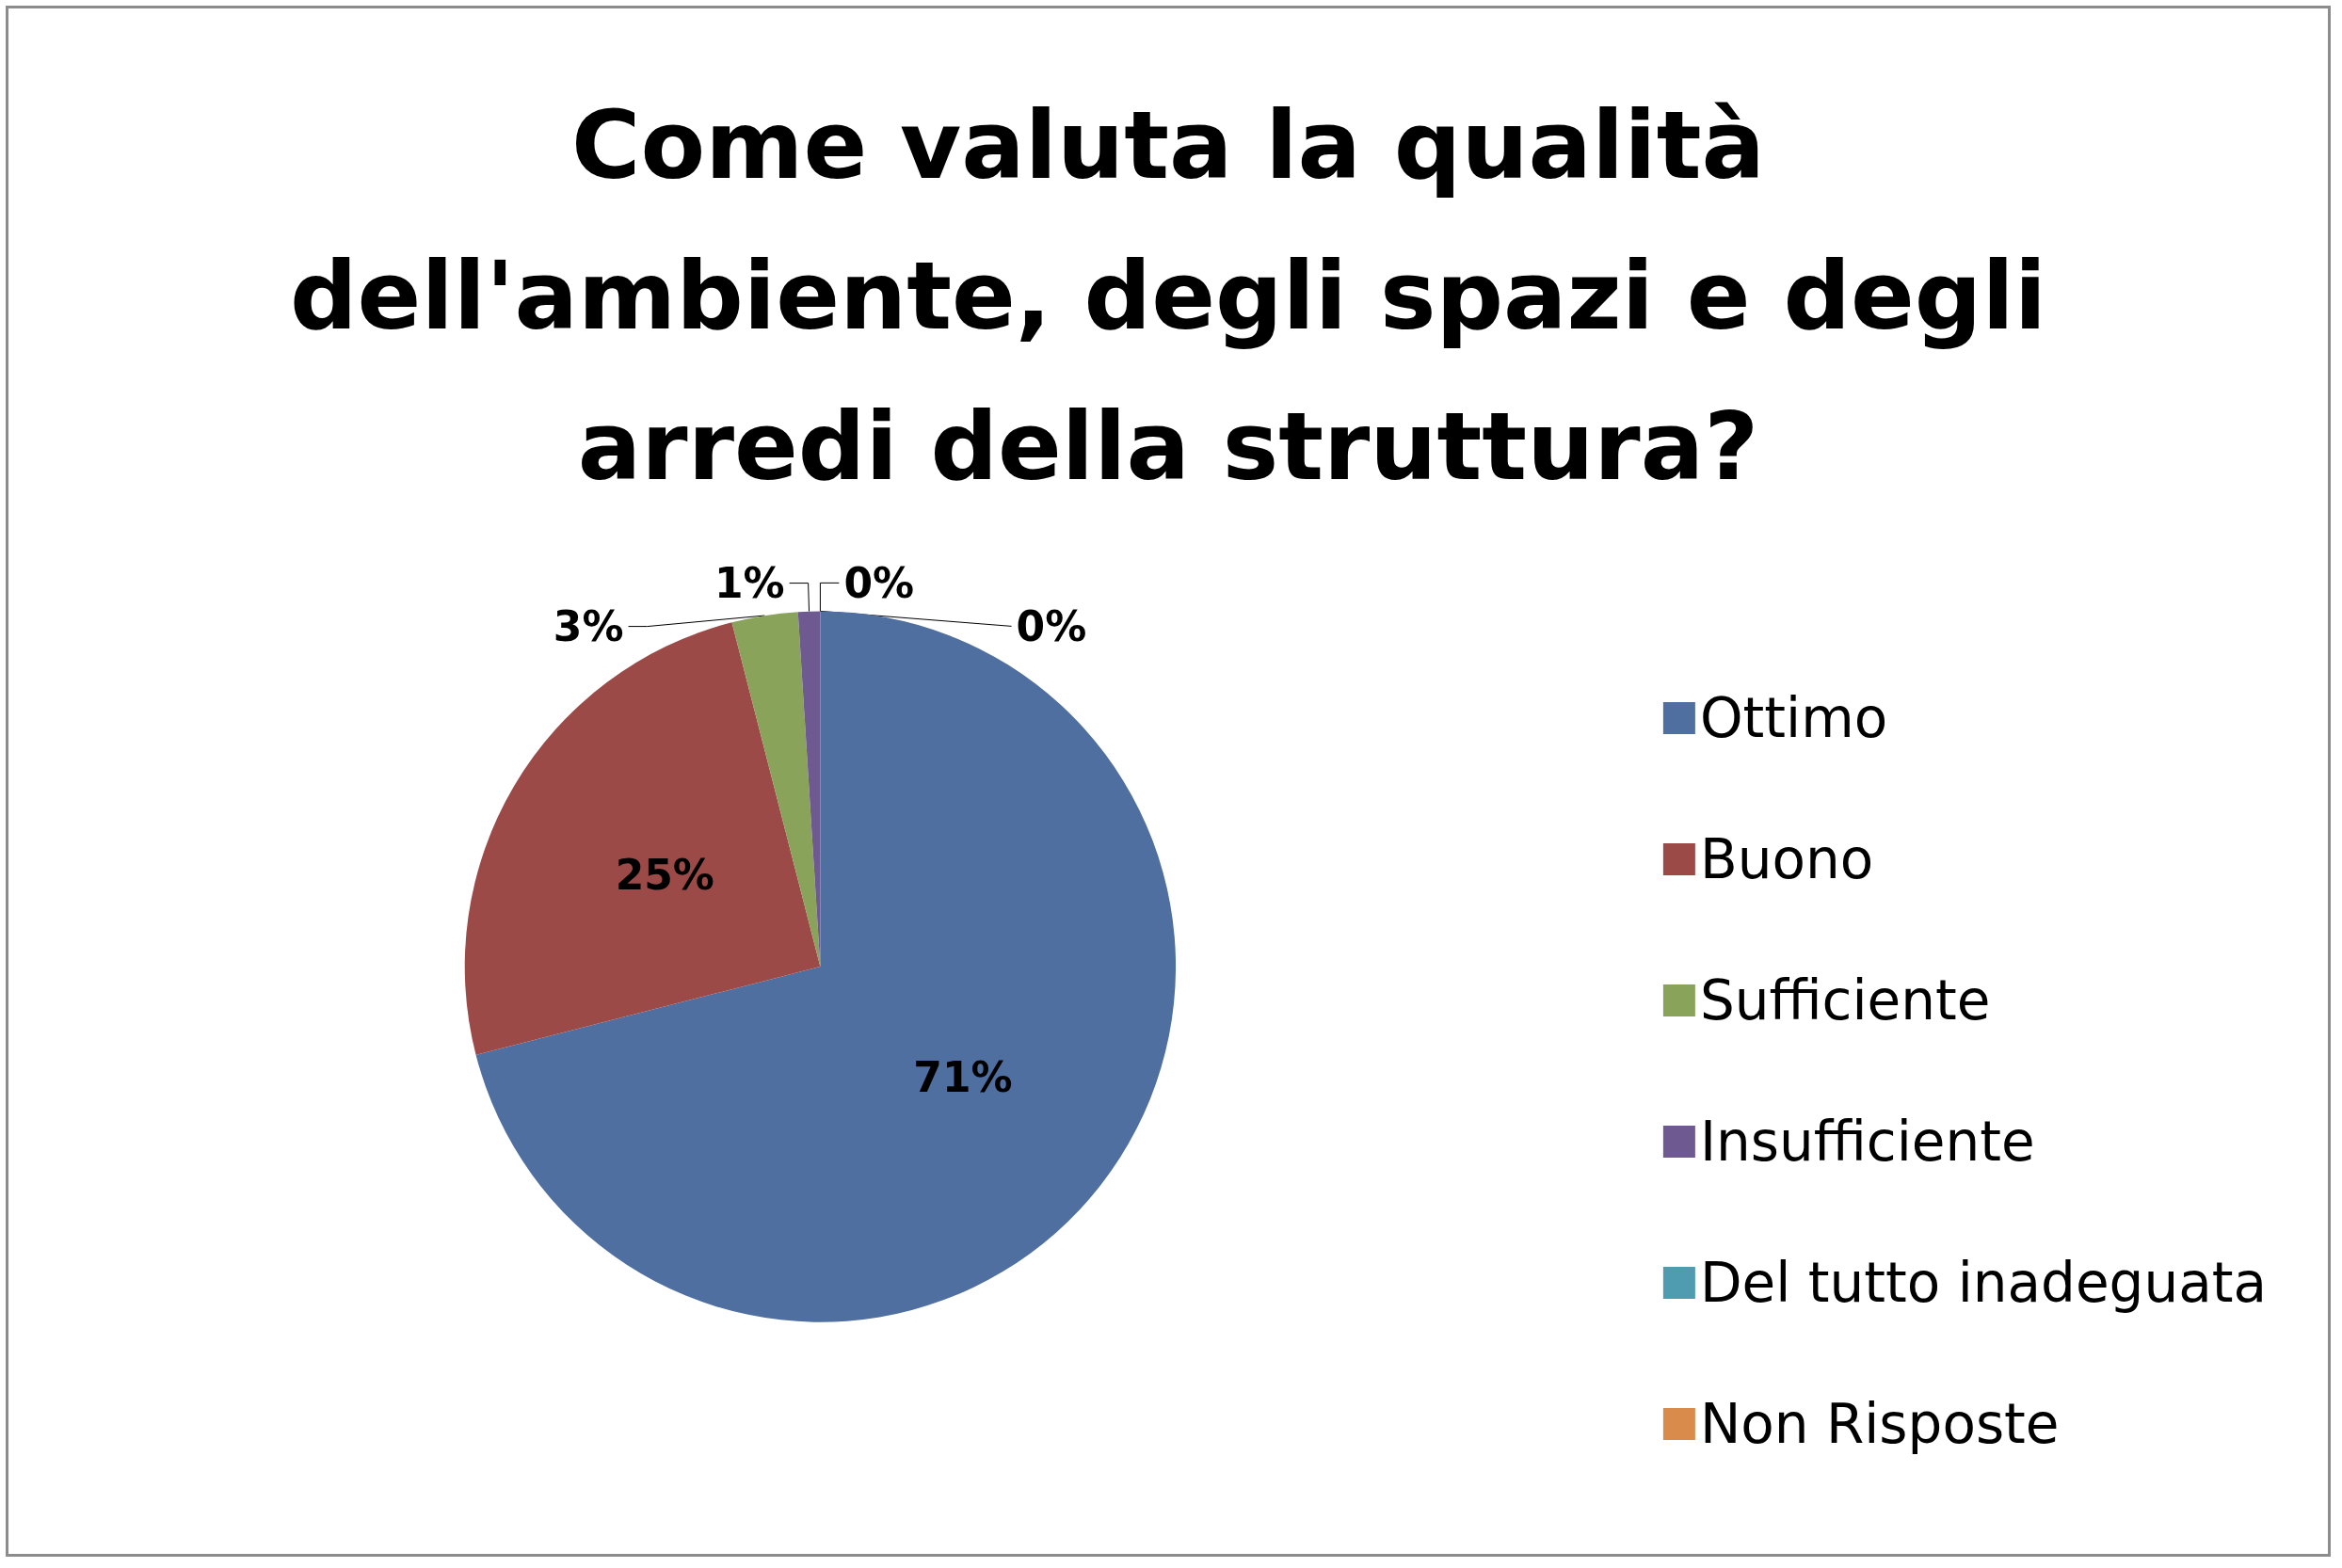 This screenshot has height=1568, width=2342. What do you see at coordinates (588, 626) in the screenshot?
I see `data-label: 3%` at bounding box center [588, 626].